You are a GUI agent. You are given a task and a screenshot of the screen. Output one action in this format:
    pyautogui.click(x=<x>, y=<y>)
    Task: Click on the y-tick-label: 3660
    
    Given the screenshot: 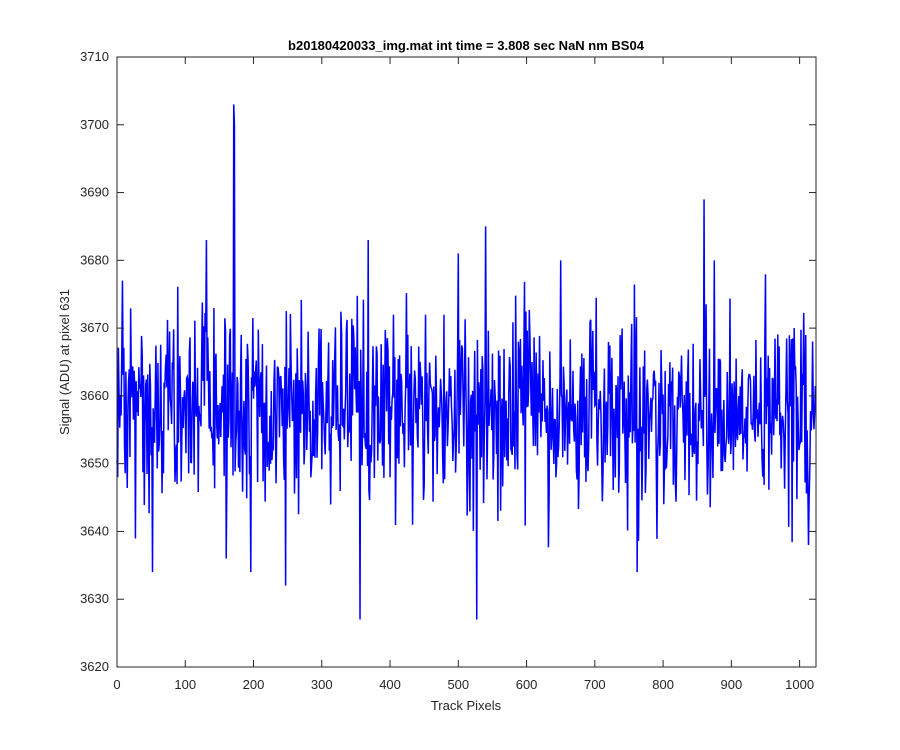 What is the action you would take?
    pyautogui.click(x=94, y=395)
    